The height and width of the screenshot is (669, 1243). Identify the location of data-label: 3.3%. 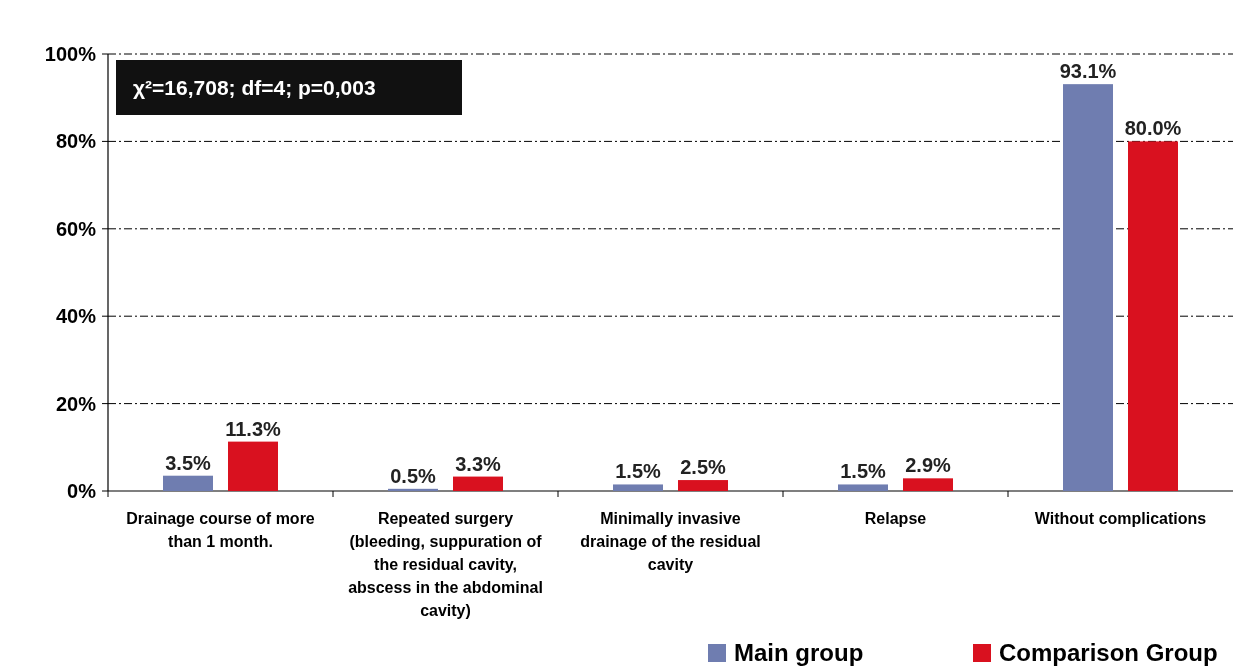
(478, 463).